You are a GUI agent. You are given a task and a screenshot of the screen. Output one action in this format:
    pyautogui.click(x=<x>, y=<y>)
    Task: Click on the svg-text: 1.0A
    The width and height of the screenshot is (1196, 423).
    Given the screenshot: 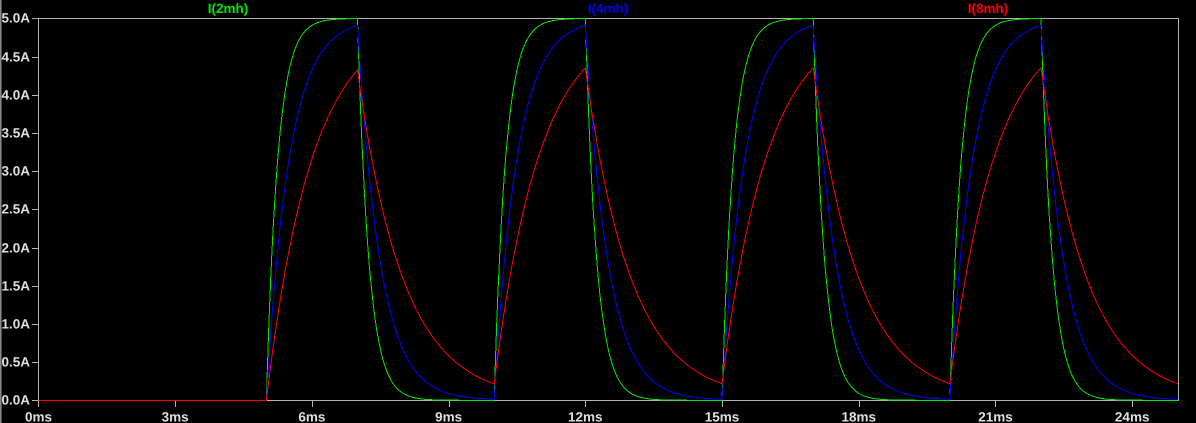 What is the action you would take?
    pyautogui.click(x=15, y=324)
    